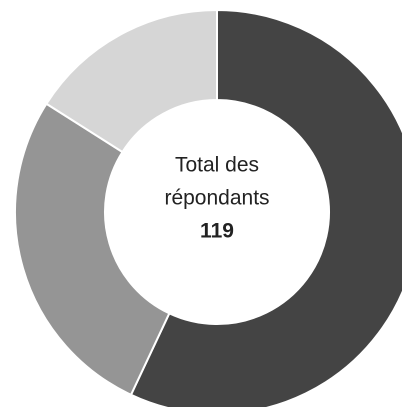 The width and height of the screenshot is (402, 407). What do you see at coordinates (216, 198) in the screenshot?
I see `center-label: répondants` at bounding box center [216, 198].